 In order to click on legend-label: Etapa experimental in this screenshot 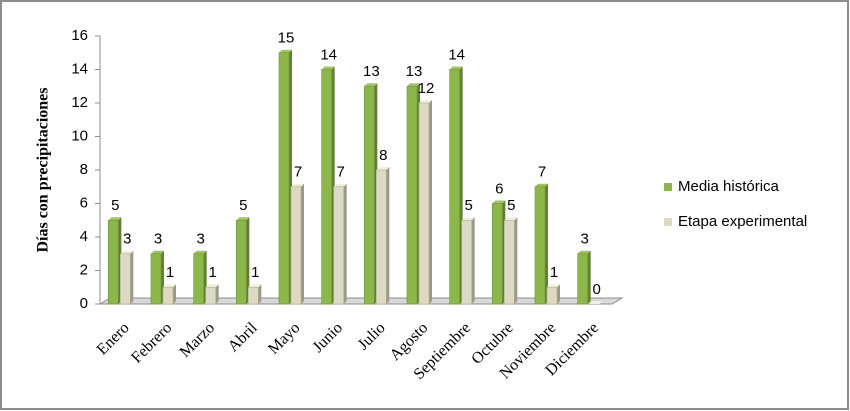, I will do `click(742, 221)`.